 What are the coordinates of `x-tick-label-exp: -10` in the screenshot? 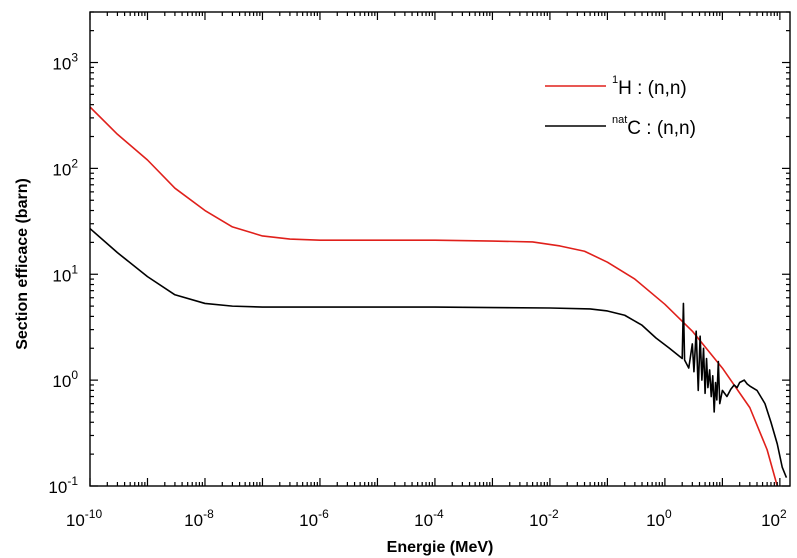 It's located at (94, 514).